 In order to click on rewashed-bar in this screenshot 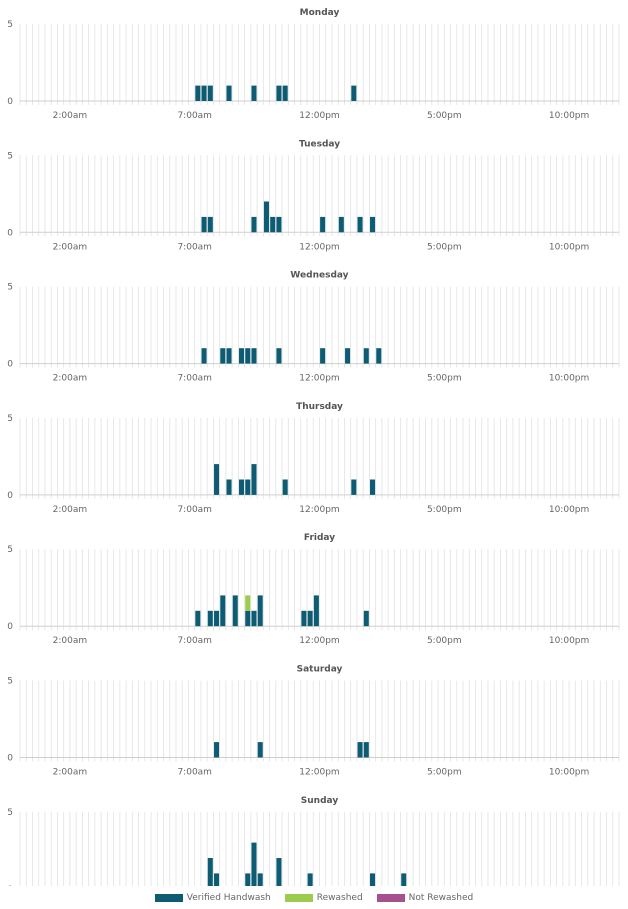, I will do `click(248, 603)`.